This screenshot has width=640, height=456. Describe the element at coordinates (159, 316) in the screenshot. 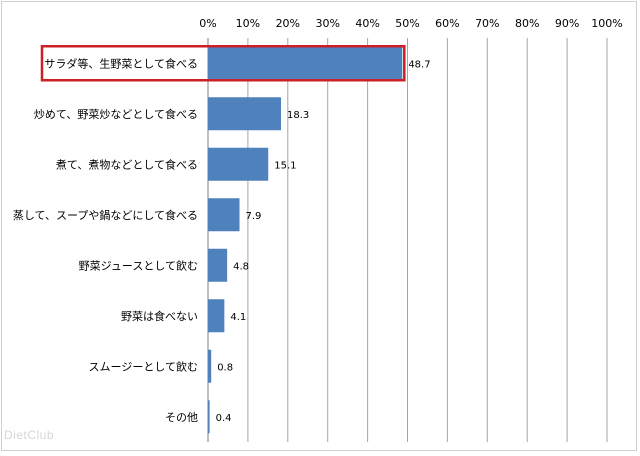

I see `category-label: 野菜は食べない` at that location.